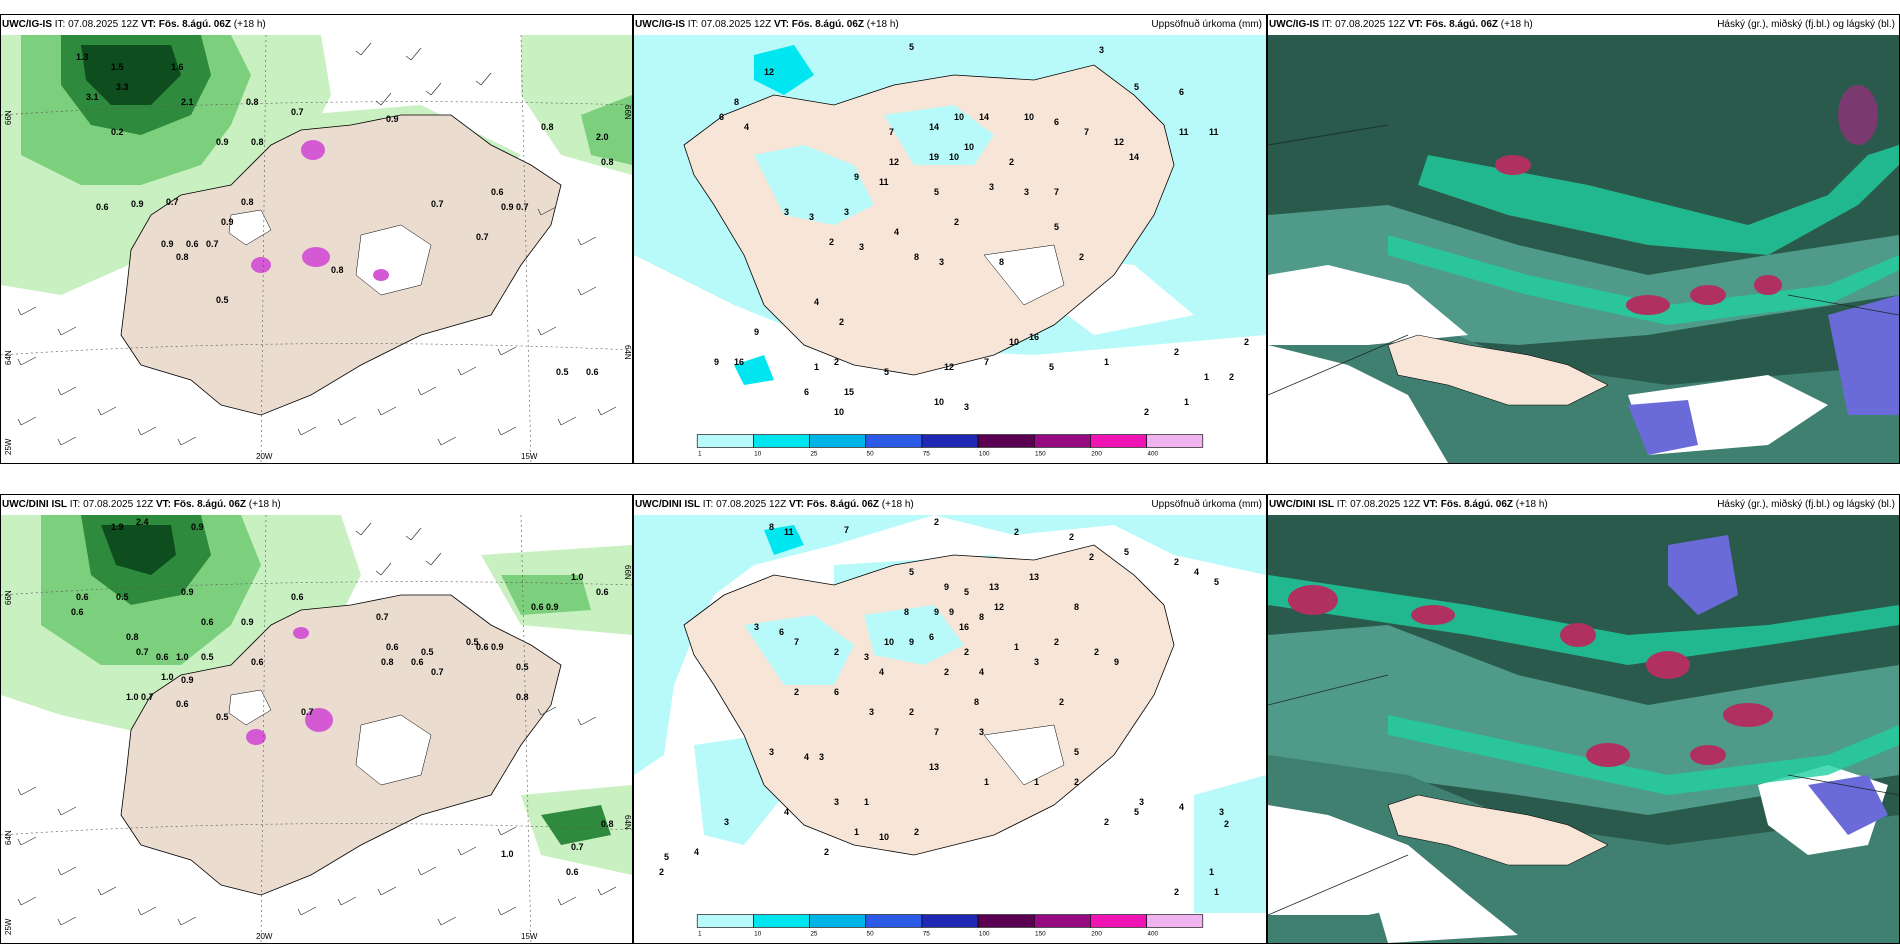  I want to click on svg-text: 66N, so click(8, 597).